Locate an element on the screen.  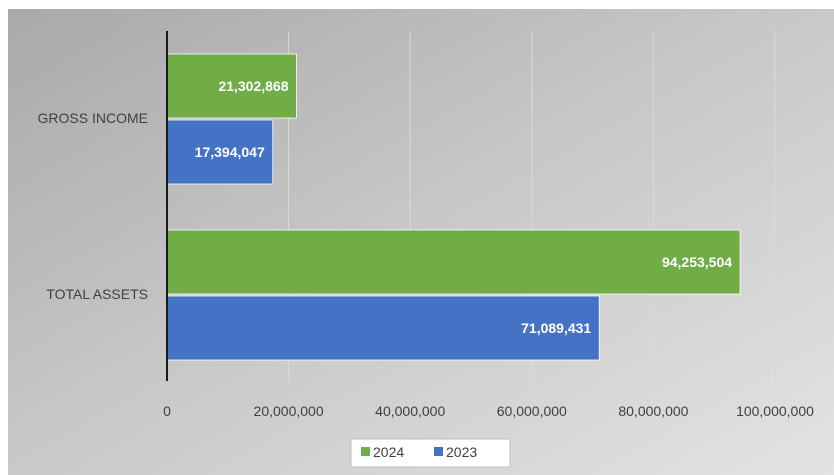
x-tick-label: 0 is located at coordinates (167, 411).